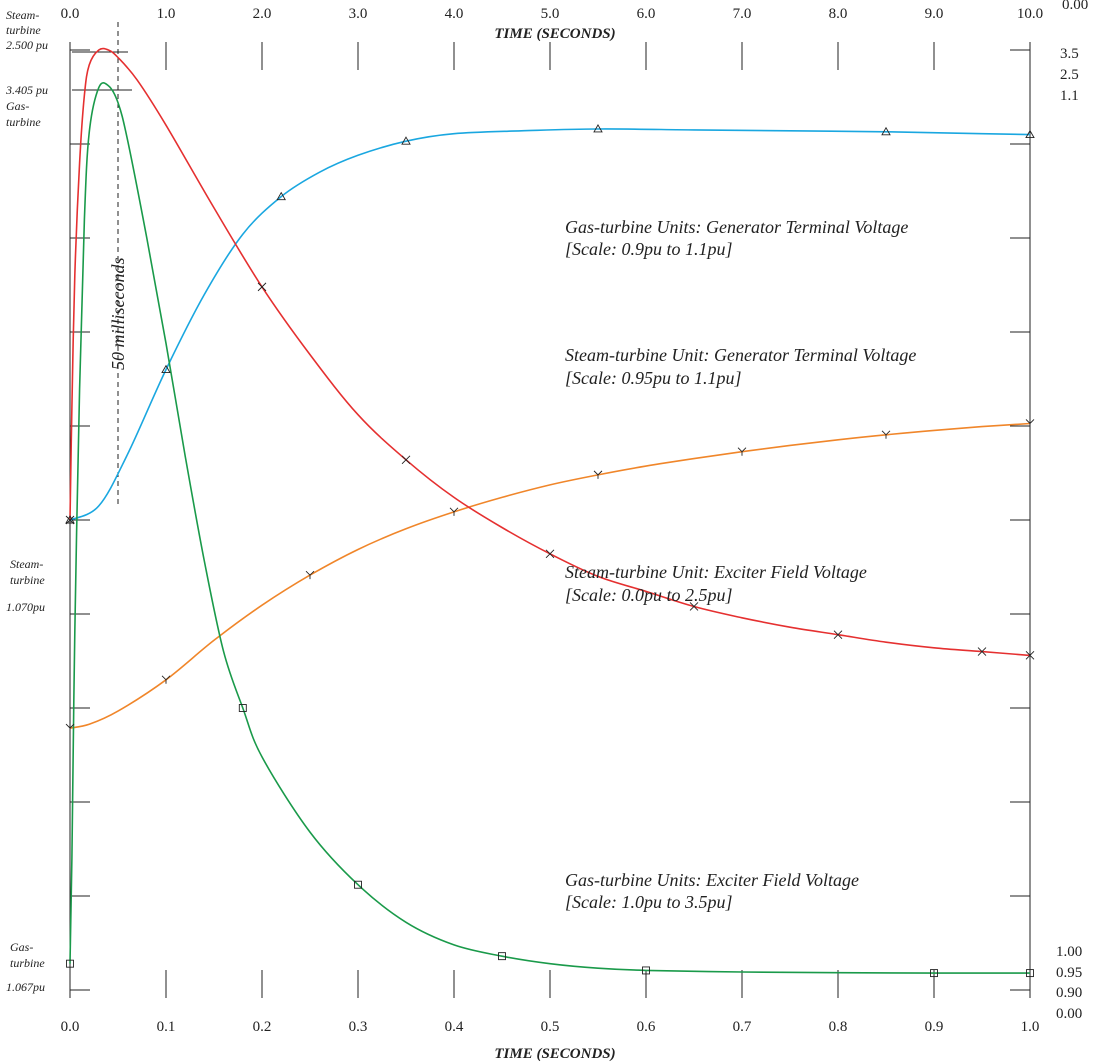  What do you see at coordinates (70, 14) in the screenshot?
I see `top-tick-label: 0.0` at bounding box center [70, 14].